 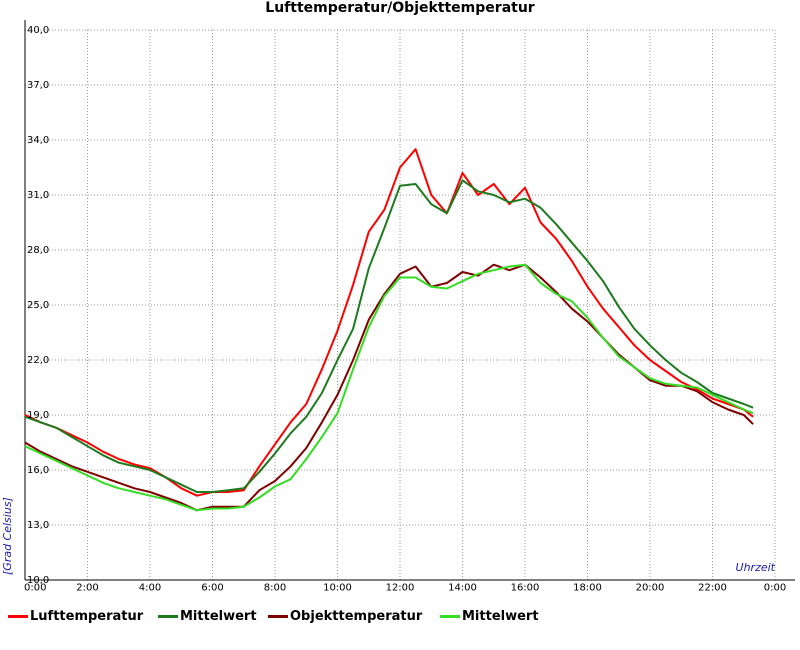 I want to click on y-tick-label: 40,0, so click(x=38, y=30).